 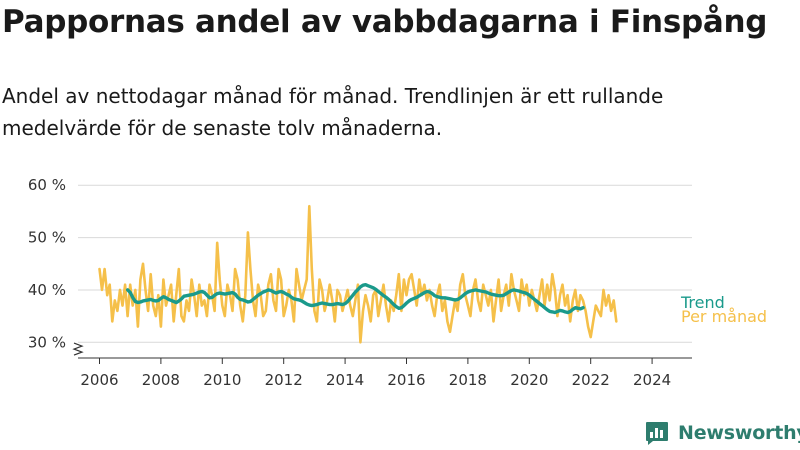 What do you see at coordinates (657, 433) in the screenshot?
I see `bar-chart-logo-icon` at bounding box center [657, 433].